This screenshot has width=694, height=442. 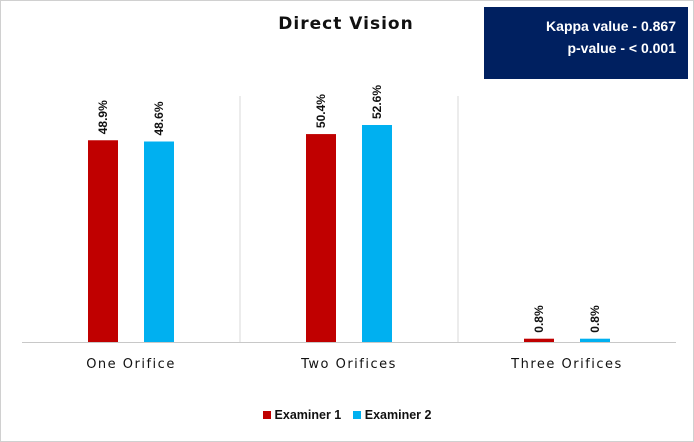 I want to click on legend: Examiner 1 Examiner 2, so click(x=347, y=415).